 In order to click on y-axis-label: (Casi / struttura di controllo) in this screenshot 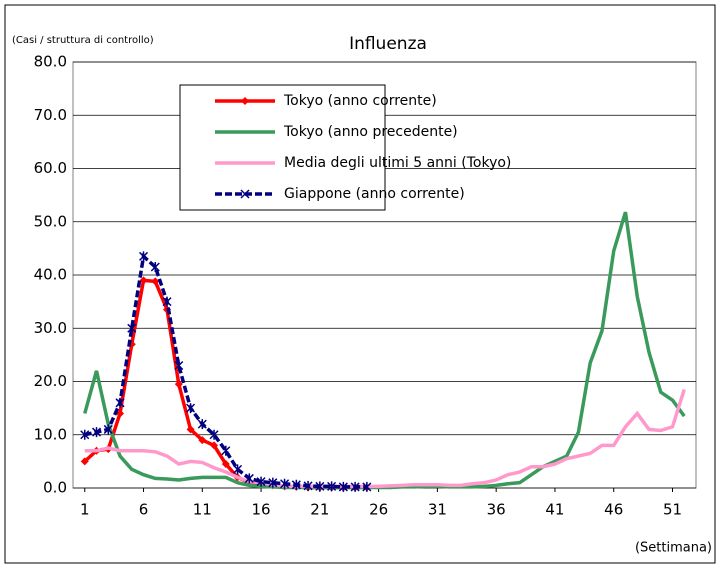, I will do `click(83, 40)`.